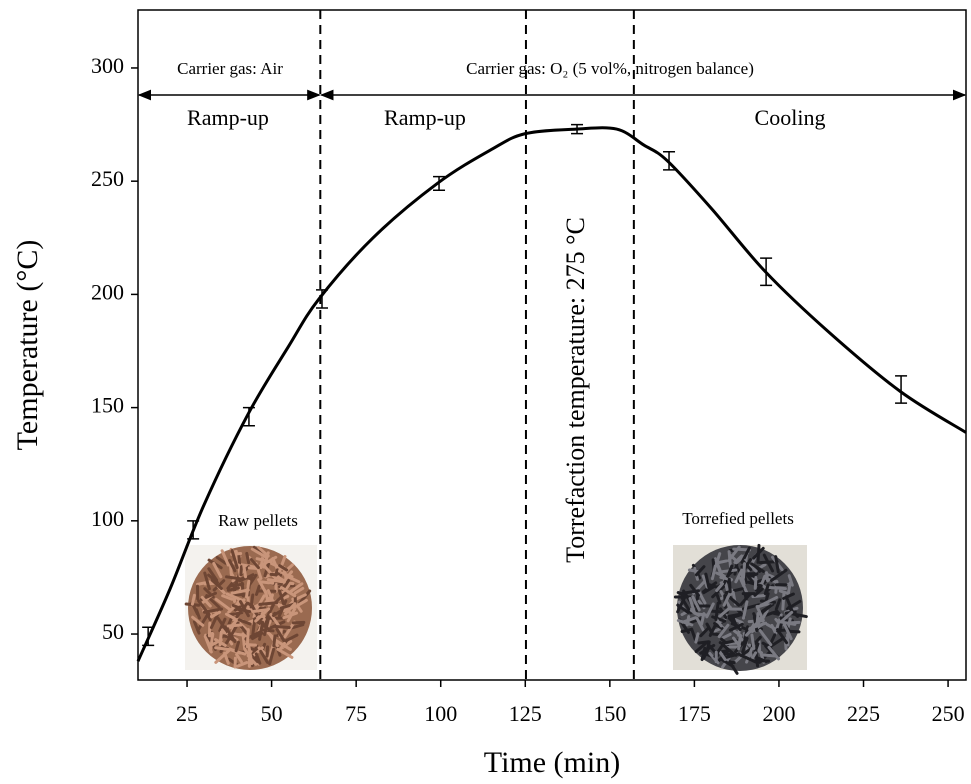 The image size is (971, 784). Describe the element at coordinates (107, 291) in the screenshot. I see `y-tick-label: 200` at that location.